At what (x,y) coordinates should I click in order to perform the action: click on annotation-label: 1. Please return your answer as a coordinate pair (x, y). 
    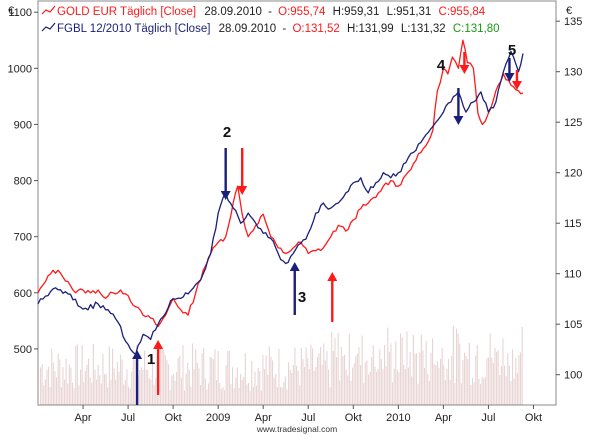
    Looking at the image, I should click on (151, 359).